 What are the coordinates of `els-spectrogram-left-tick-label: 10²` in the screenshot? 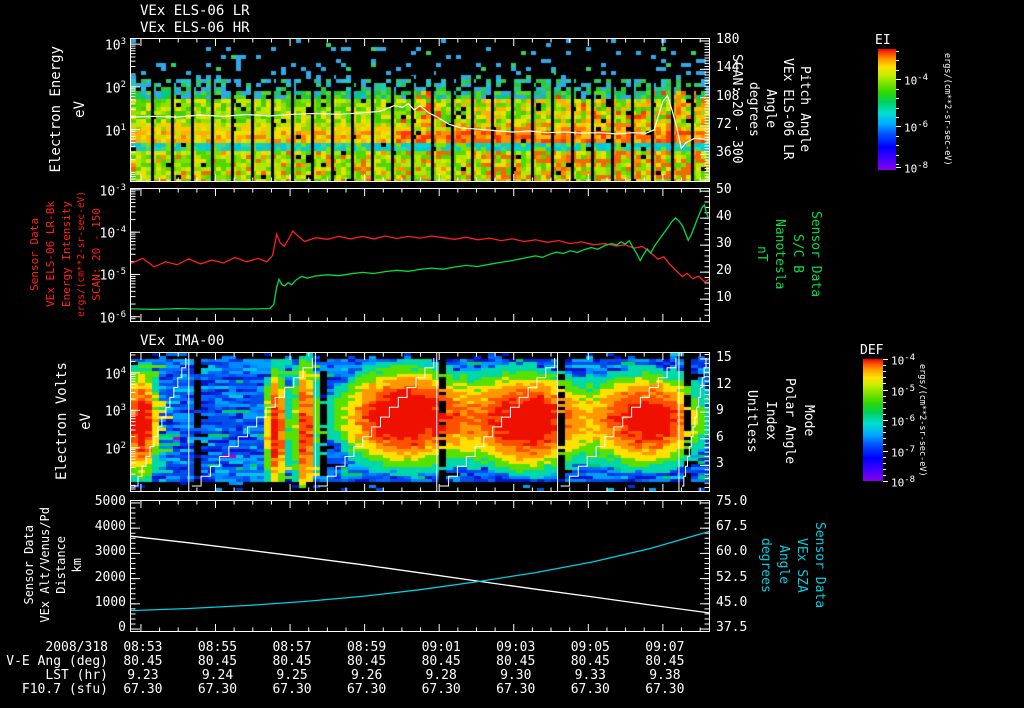 It's located at (115, 88).